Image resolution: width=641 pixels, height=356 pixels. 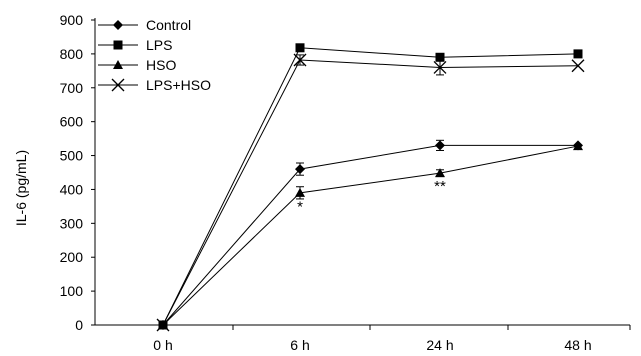 What do you see at coordinates (371, 196) in the screenshot?
I see `annotations: ***` at bounding box center [371, 196].